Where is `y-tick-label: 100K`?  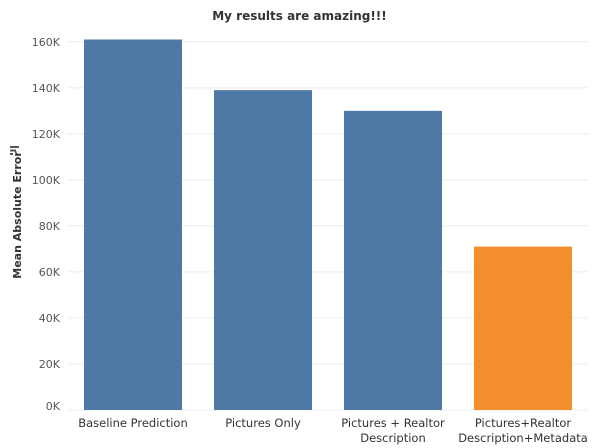 y-tick-label: 100K is located at coordinates (46, 180).